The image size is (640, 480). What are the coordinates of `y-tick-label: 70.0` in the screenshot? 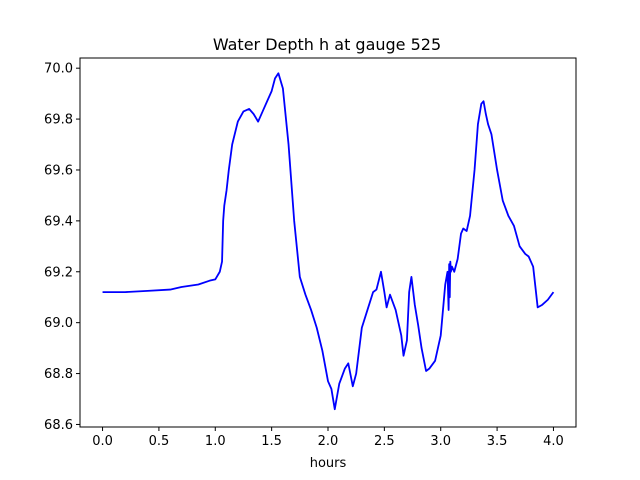 It's located at (58, 69).